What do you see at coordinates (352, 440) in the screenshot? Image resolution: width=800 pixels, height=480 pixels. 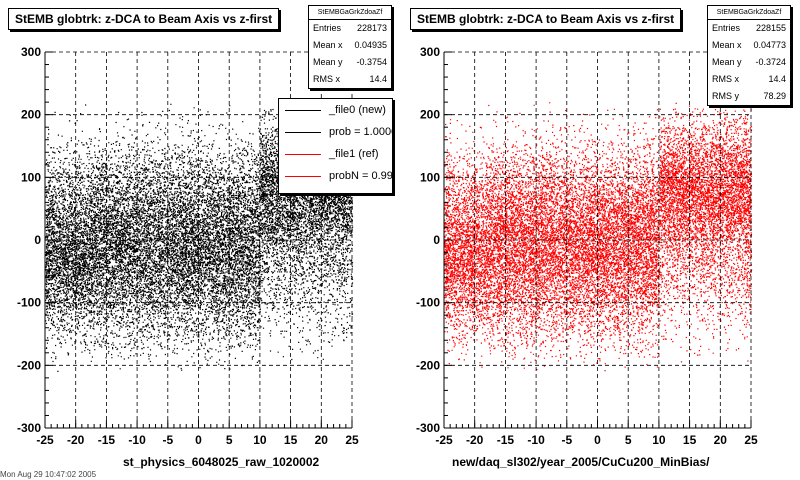 I see `left-x-tick-label: 25` at bounding box center [352, 440].